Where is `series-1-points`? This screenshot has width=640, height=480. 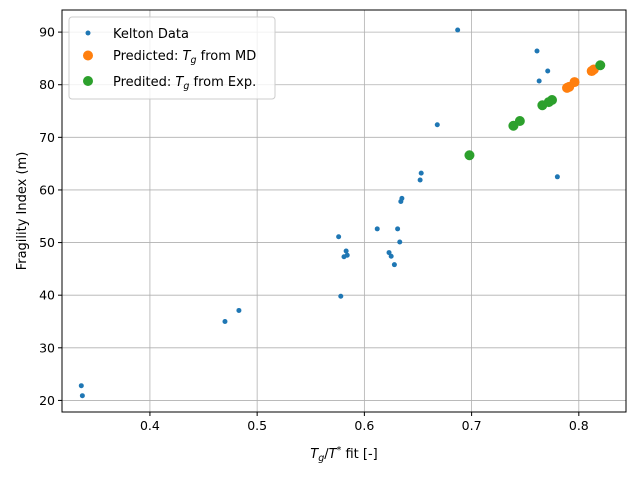
series-1-points is located at coordinates (580, 78).